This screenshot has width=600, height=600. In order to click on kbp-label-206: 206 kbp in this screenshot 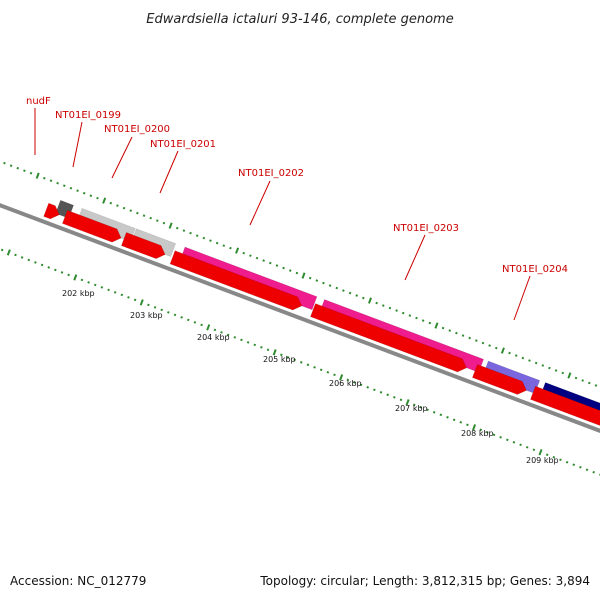, I will do `click(345, 383)`.